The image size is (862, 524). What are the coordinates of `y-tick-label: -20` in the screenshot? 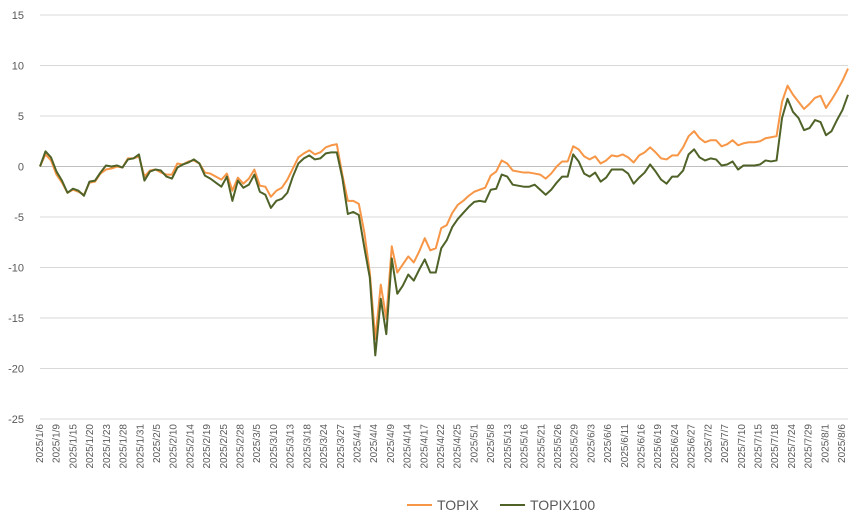 It's located at (16, 370).